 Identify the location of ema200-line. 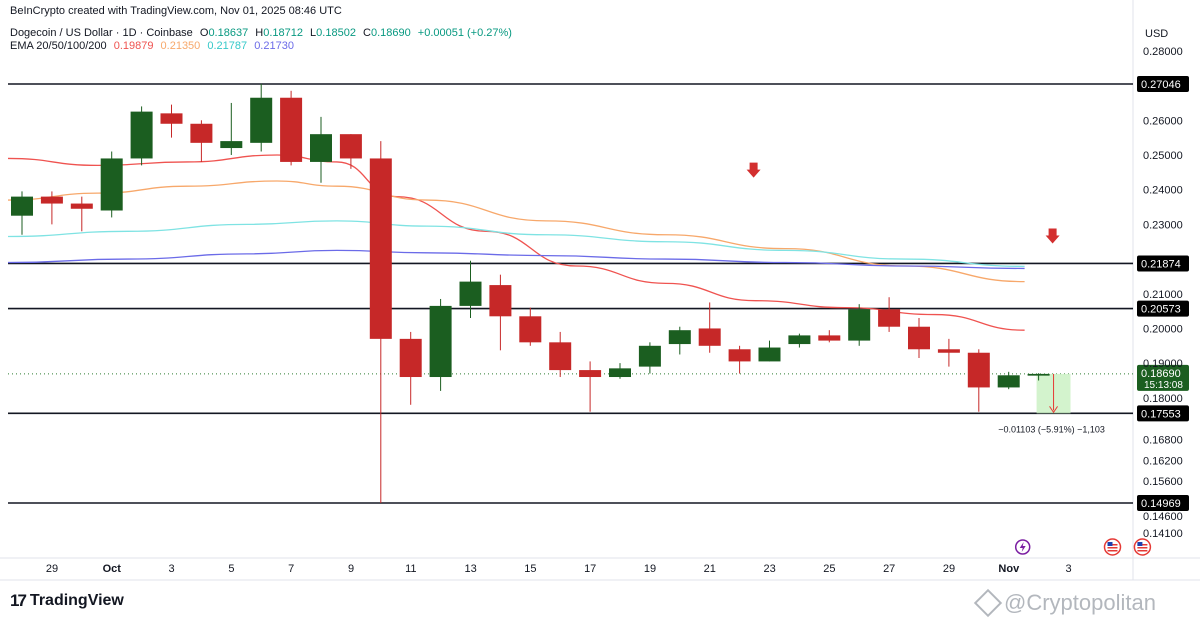
(516, 259).